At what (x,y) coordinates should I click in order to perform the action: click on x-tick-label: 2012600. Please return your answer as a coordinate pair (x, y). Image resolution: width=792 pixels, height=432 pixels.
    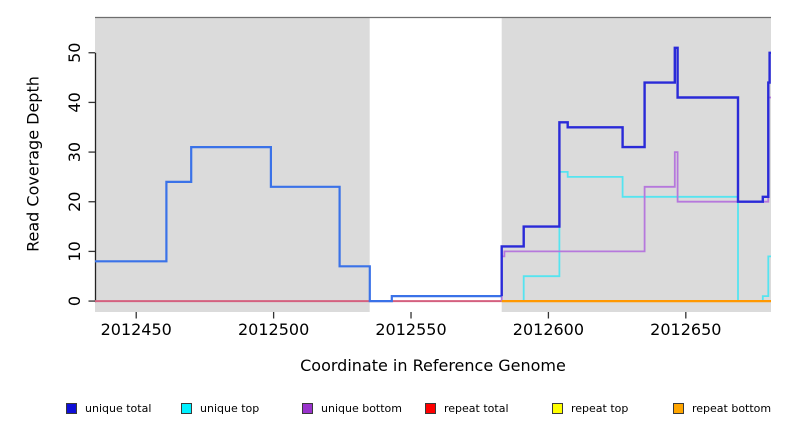
    Looking at the image, I should click on (548, 329).